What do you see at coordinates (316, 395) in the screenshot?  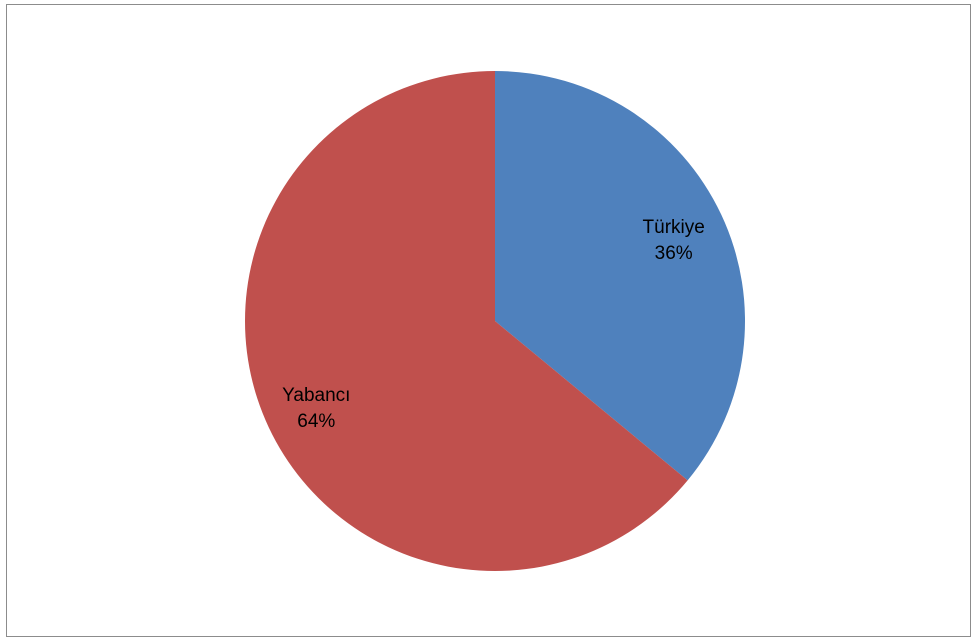 I see `slice-category-label: Yabancı` at bounding box center [316, 395].